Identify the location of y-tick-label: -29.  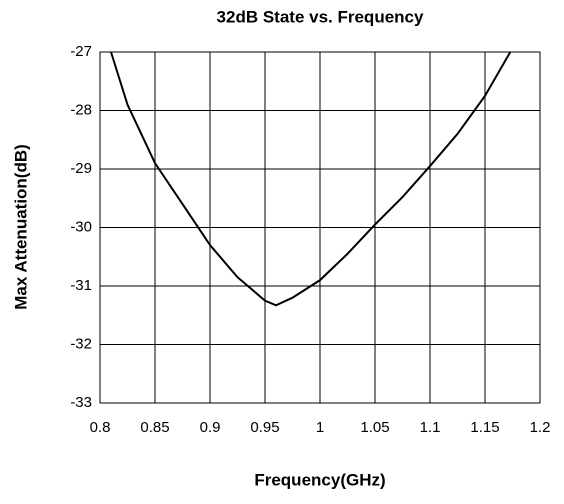
(81, 168).